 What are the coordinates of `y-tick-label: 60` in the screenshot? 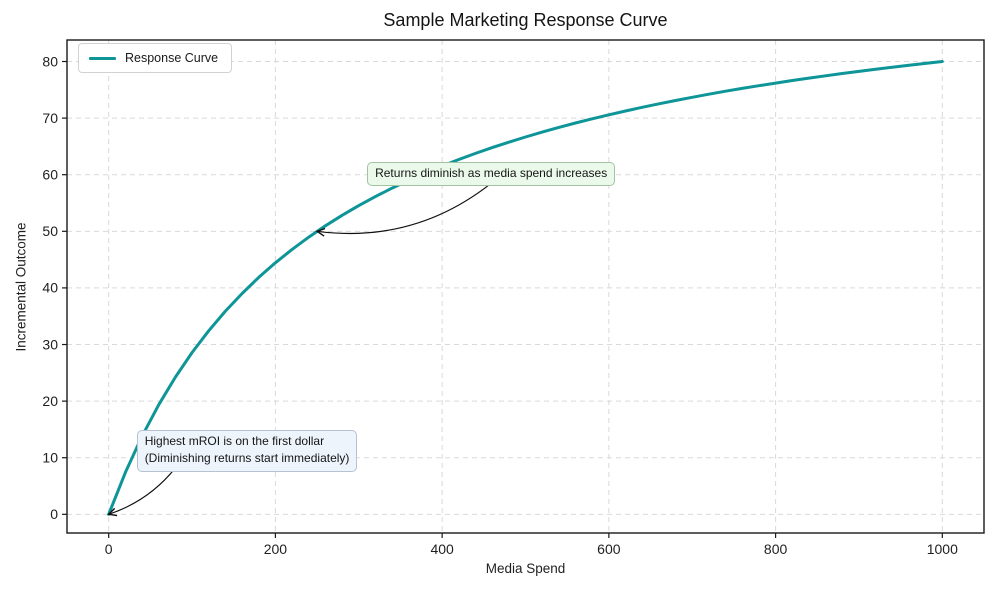 It's located at (50, 175).